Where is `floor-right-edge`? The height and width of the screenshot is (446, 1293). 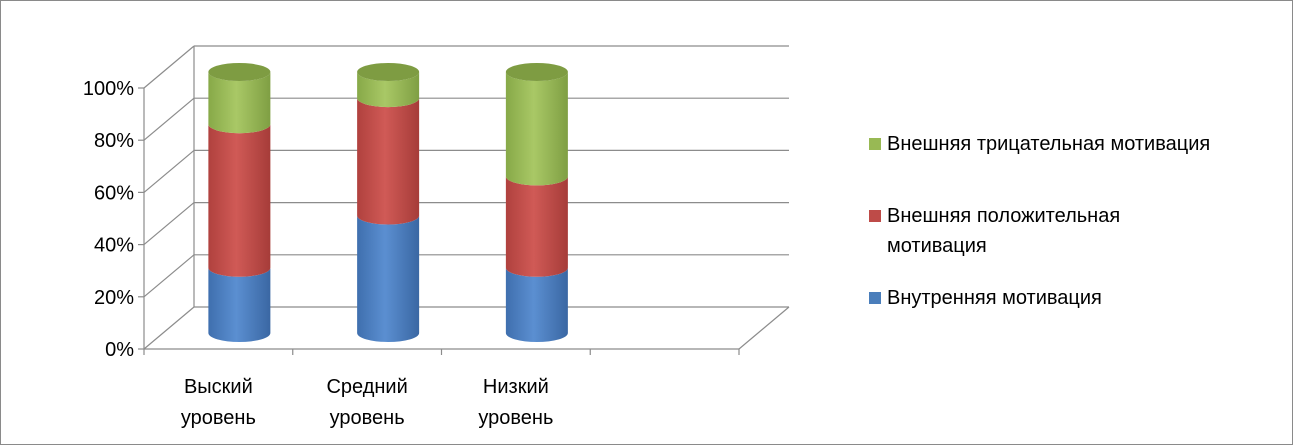 floor-right-edge is located at coordinates (764, 328).